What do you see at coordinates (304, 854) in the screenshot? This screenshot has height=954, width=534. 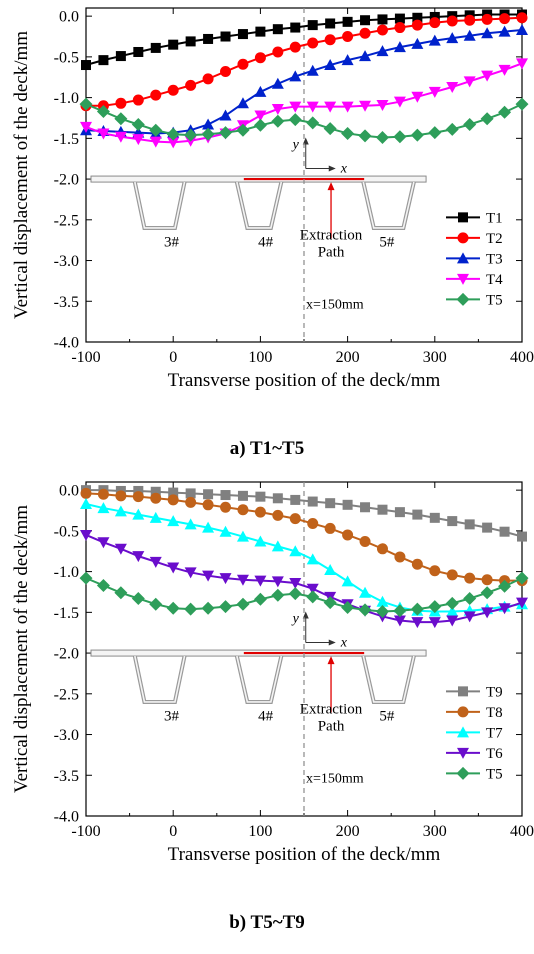 I see `x-axis-title: Transverse position of the deck/mm` at bounding box center [304, 854].